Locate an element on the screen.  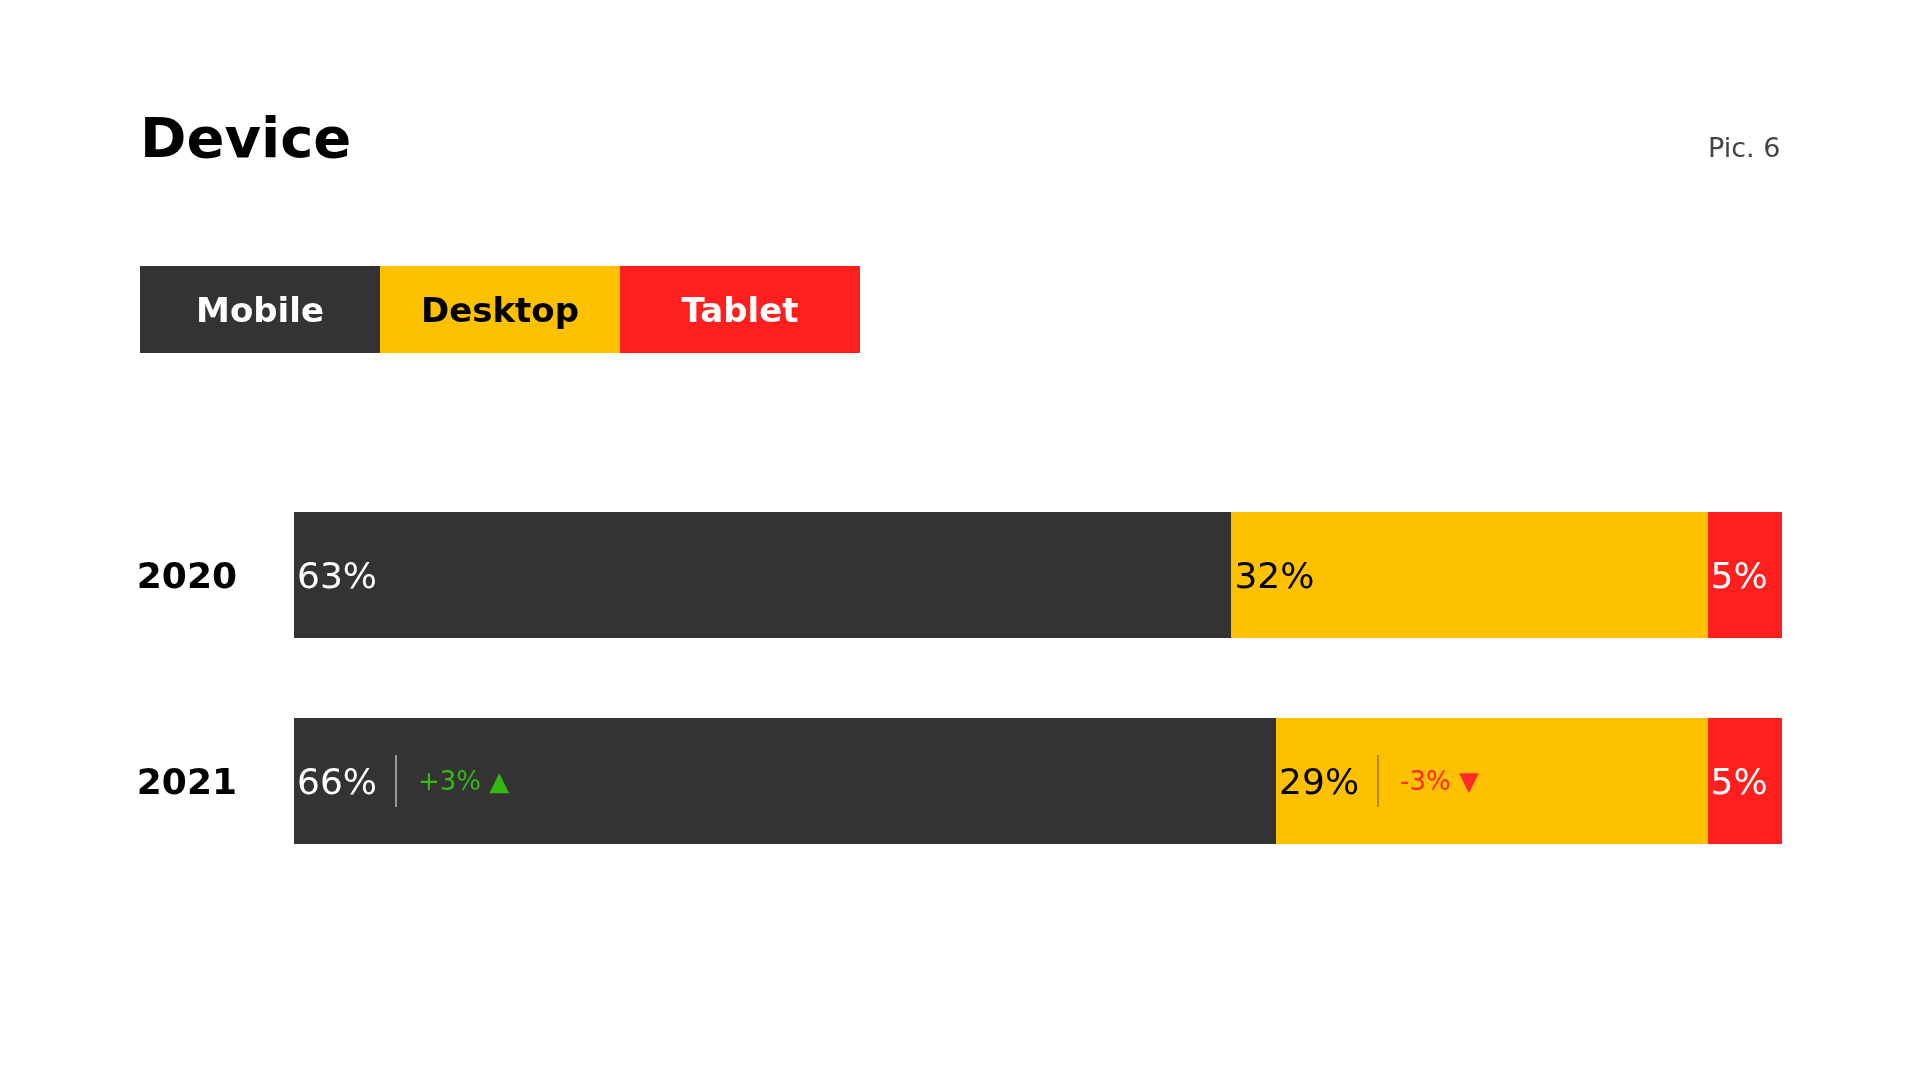
text: Tablet is located at coordinates (740, 309).